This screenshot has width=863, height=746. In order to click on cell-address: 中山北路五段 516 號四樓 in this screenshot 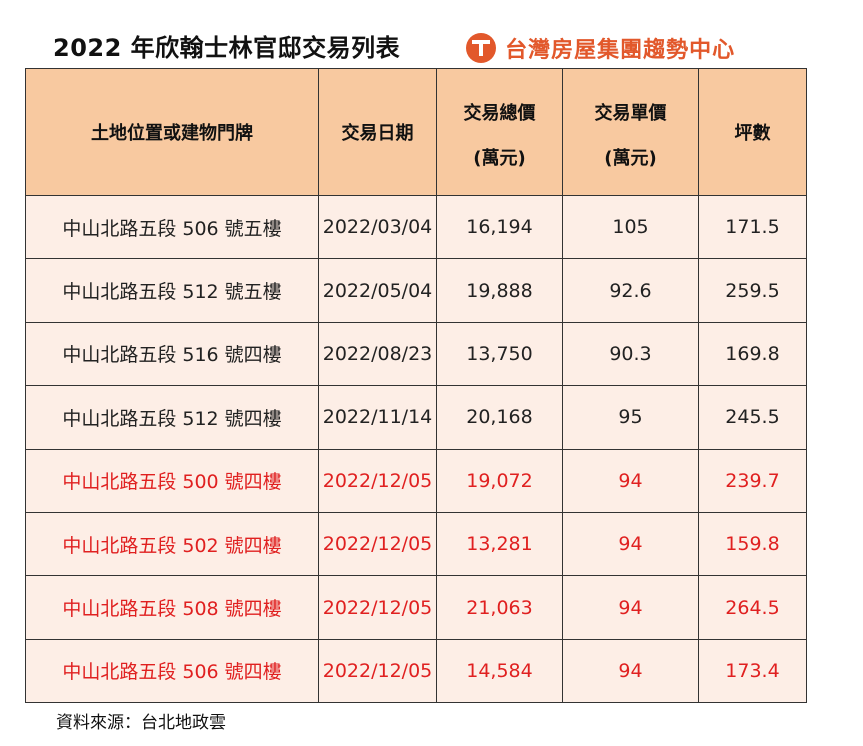, I will do `click(172, 354)`.